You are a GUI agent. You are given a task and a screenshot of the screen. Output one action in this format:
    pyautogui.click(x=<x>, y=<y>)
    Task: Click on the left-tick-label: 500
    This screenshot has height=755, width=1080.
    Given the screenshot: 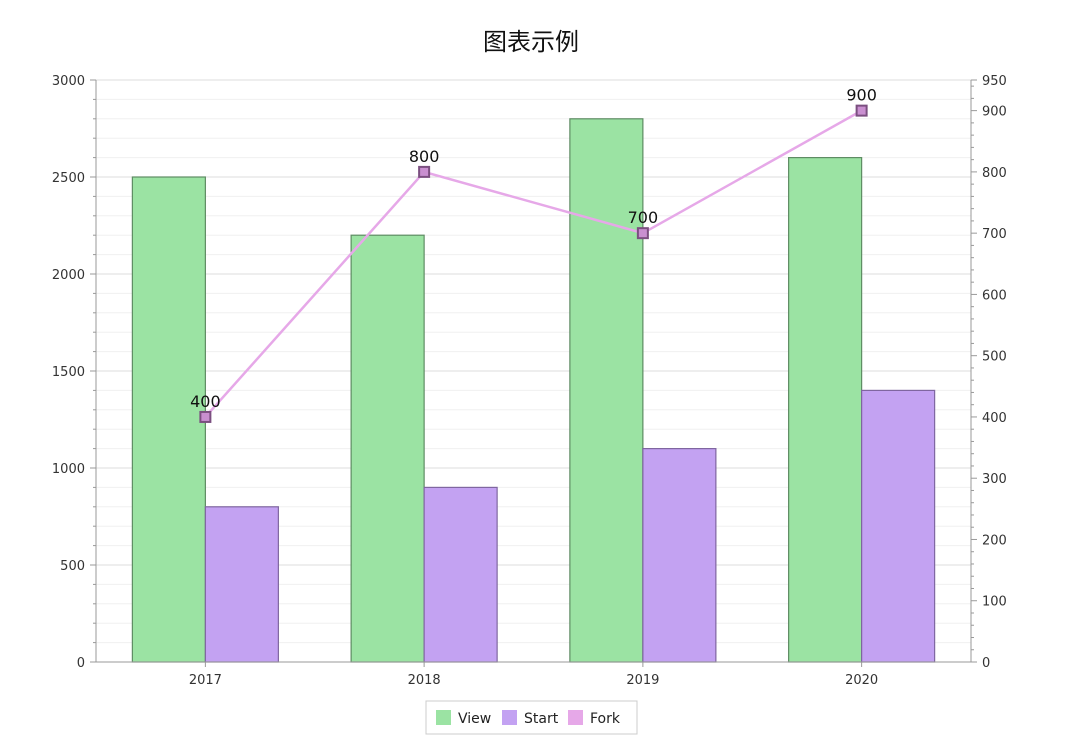 What is the action you would take?
    pyautogui.click(x=72, y=566)
    